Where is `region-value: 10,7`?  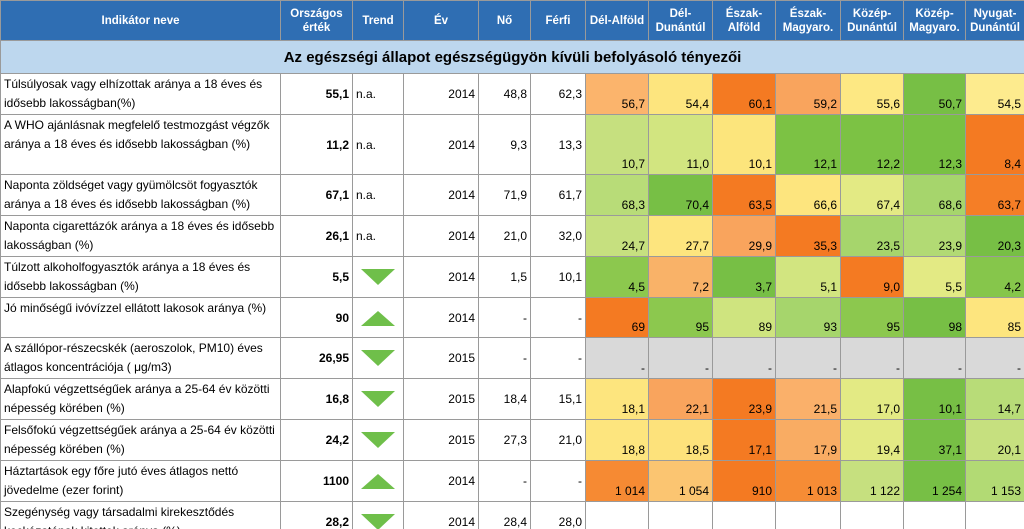
region-value: 10,7 is located at coordinates (617, 144).